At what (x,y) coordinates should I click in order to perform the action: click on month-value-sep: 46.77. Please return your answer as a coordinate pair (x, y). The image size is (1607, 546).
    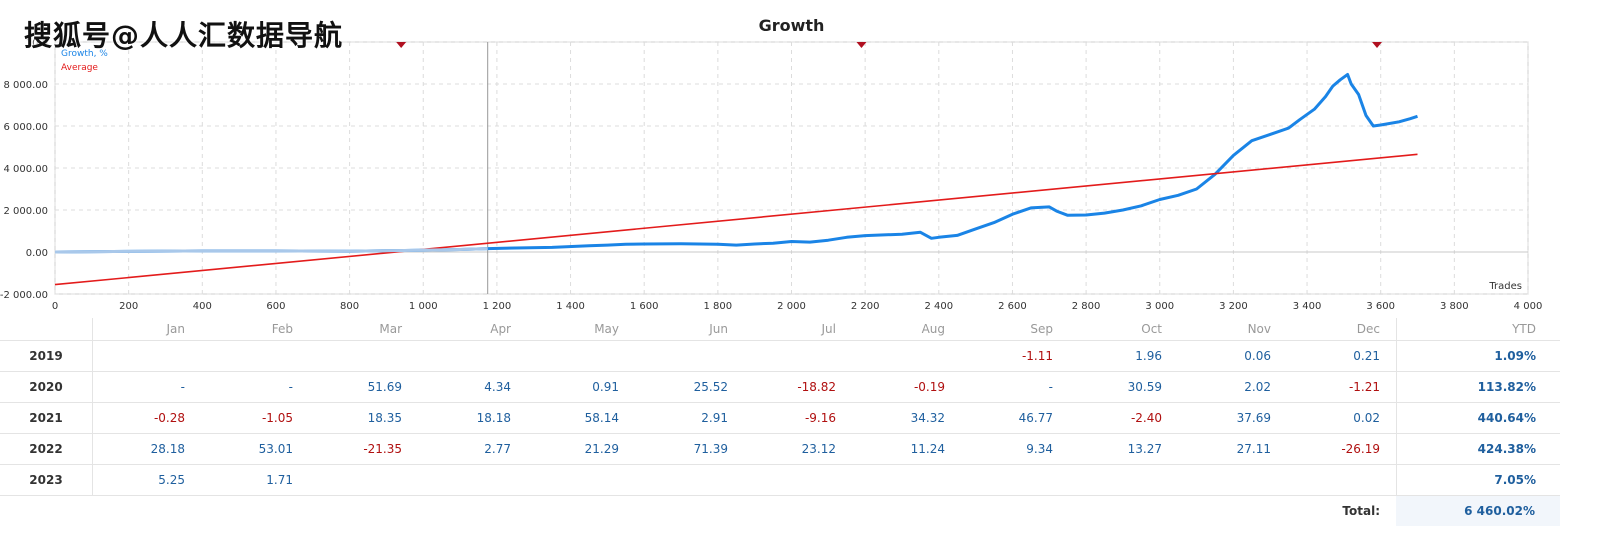
    Looking at the image, I should click on (1035, 418).